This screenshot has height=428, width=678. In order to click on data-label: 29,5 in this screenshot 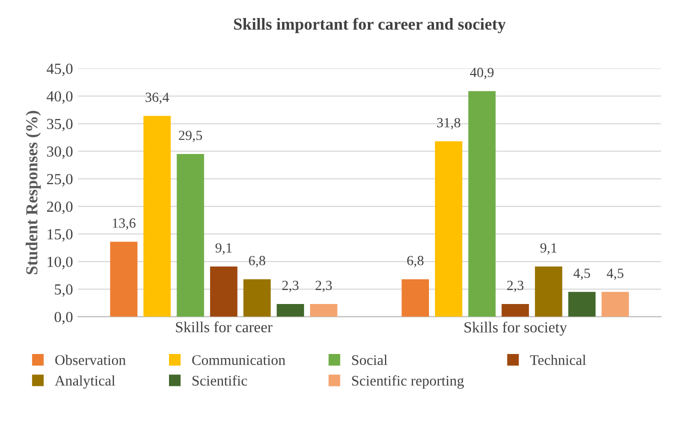, I will do `click(190, 136)`.